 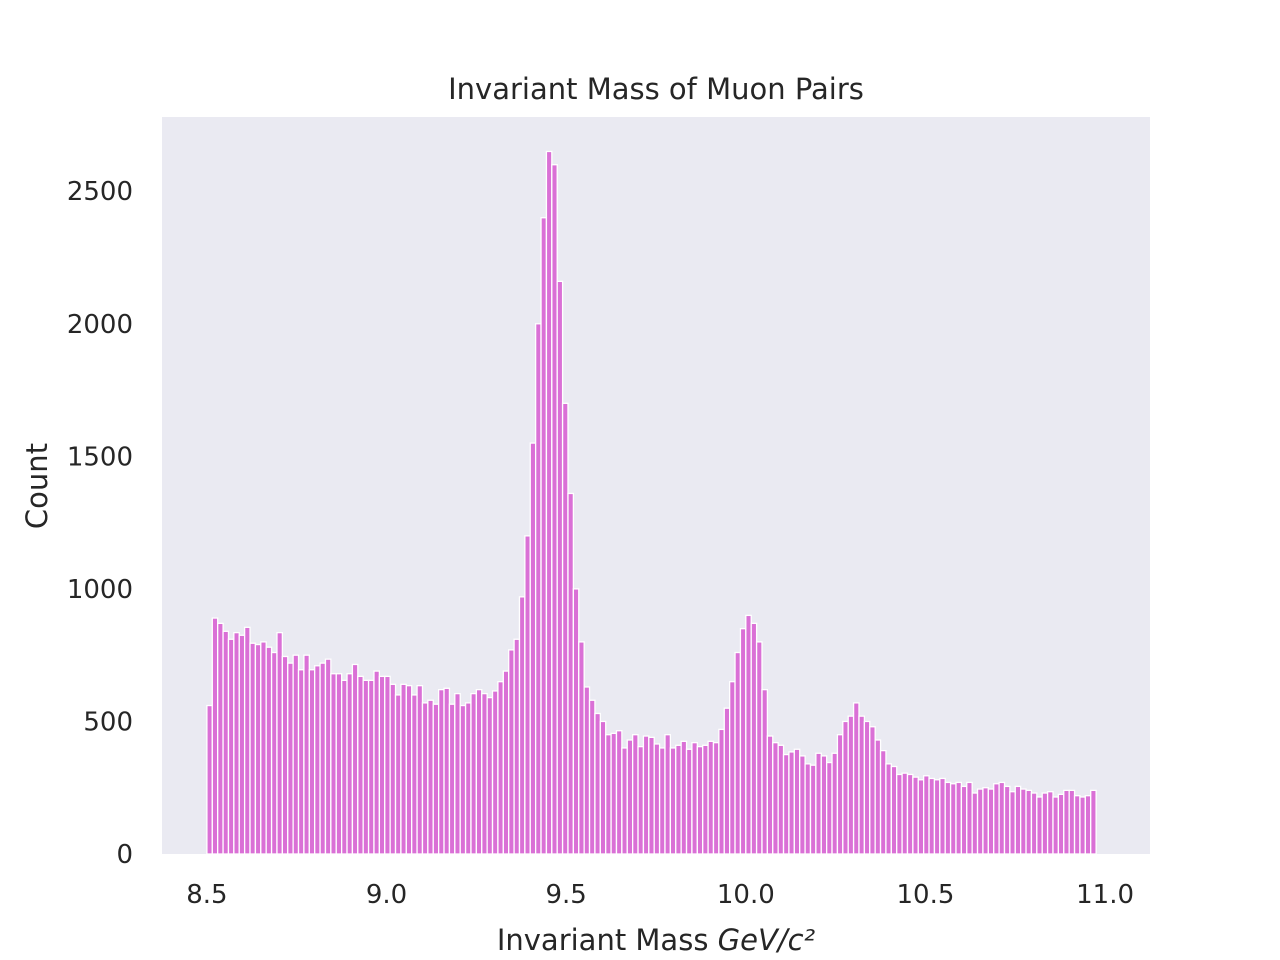 What do you see at coordinates (100, 523) in the screenshot?
I see `y-tick-labels: 0 500 1000 1500 2000 2500` at bounding box center [100, 523].